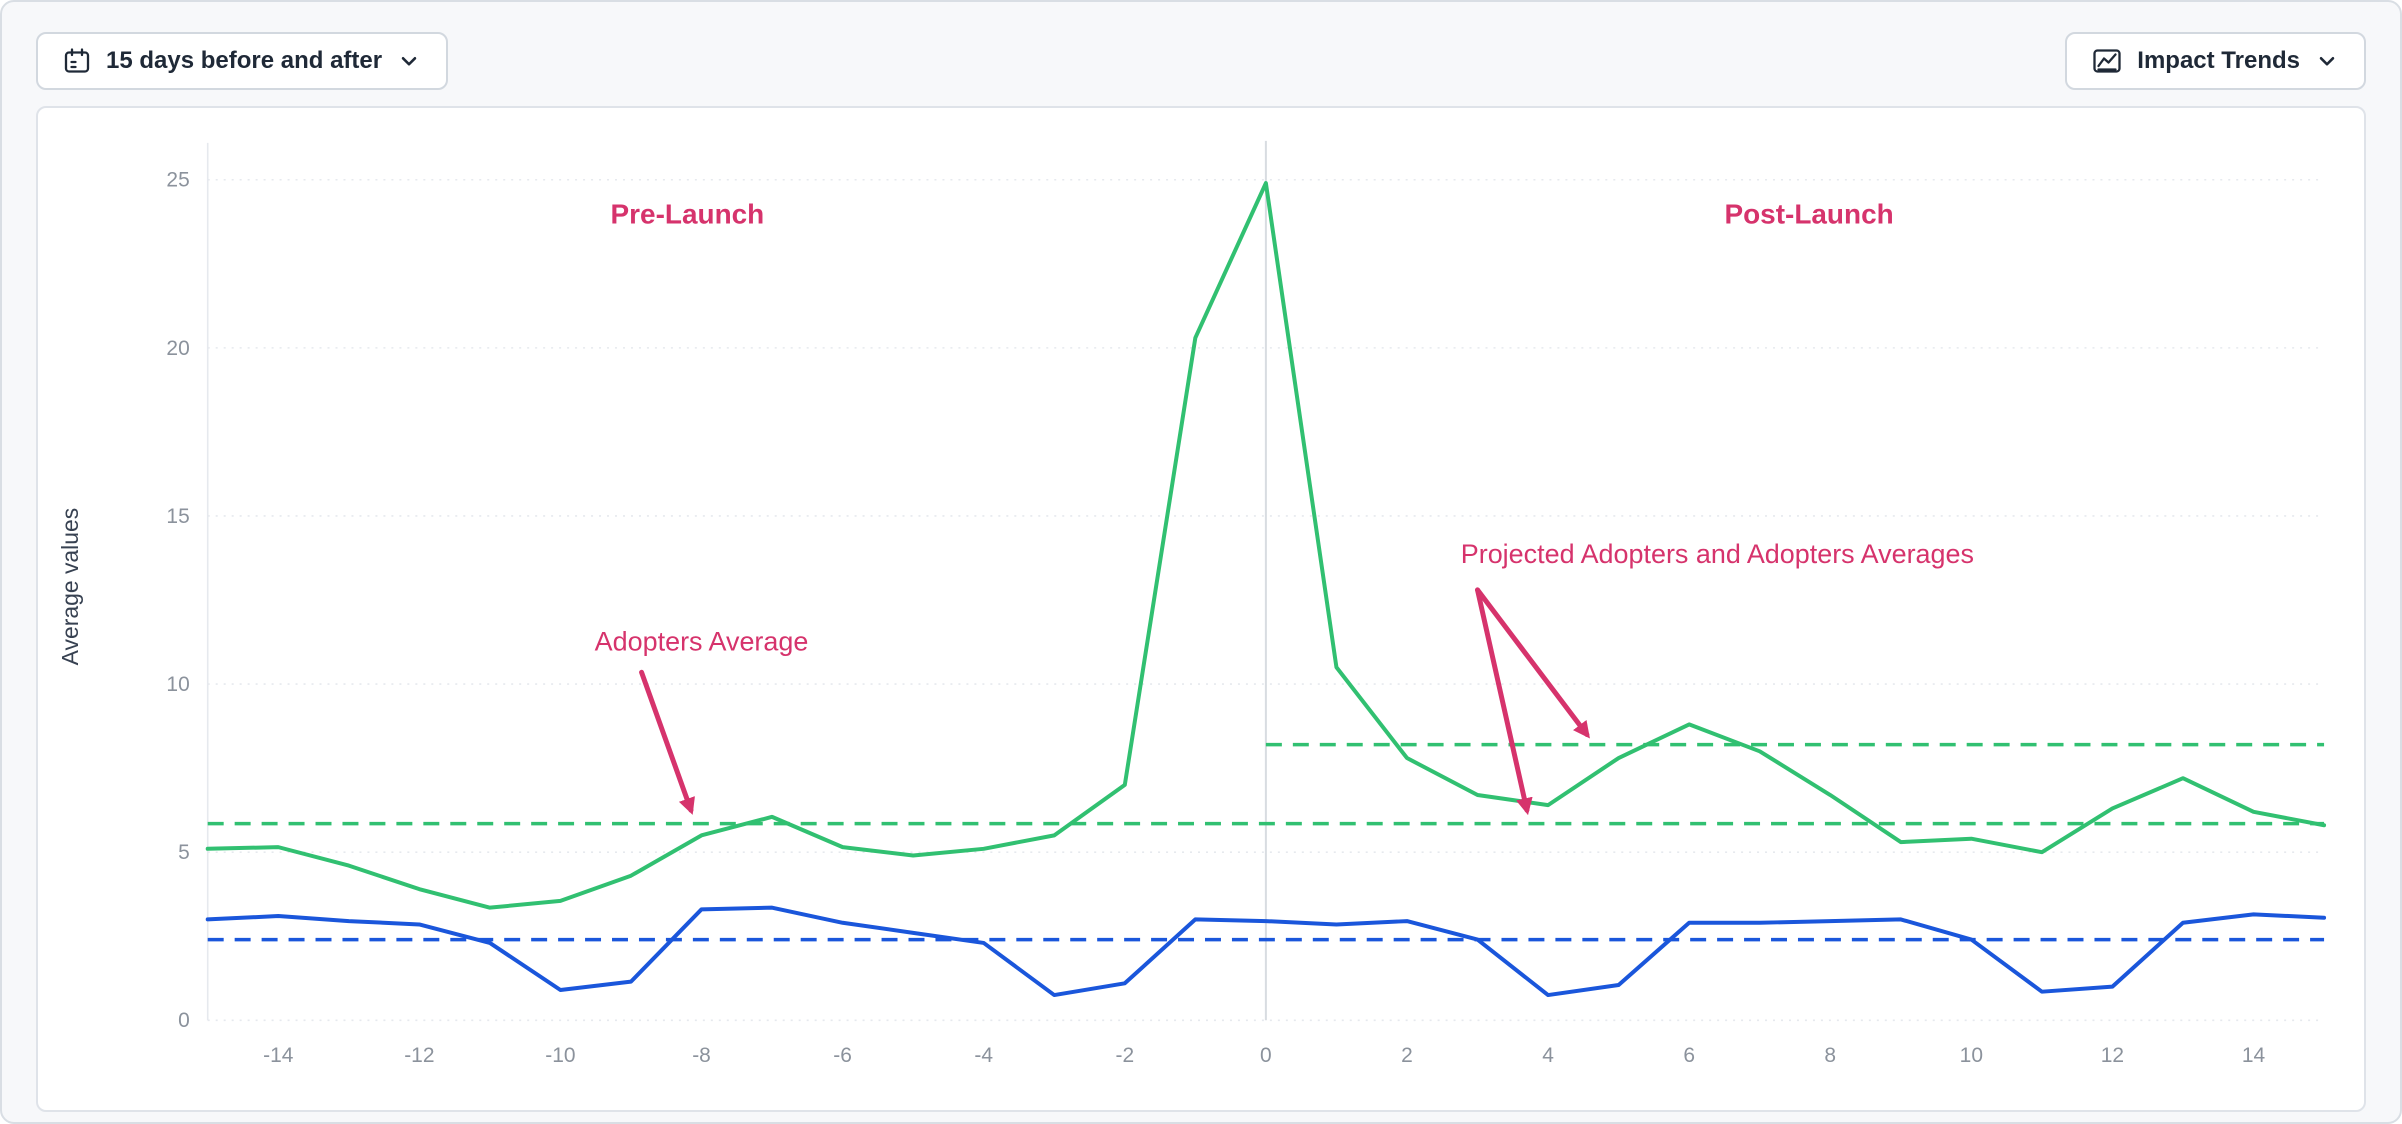  I want to click on calendar-icon, so click(77, 61).